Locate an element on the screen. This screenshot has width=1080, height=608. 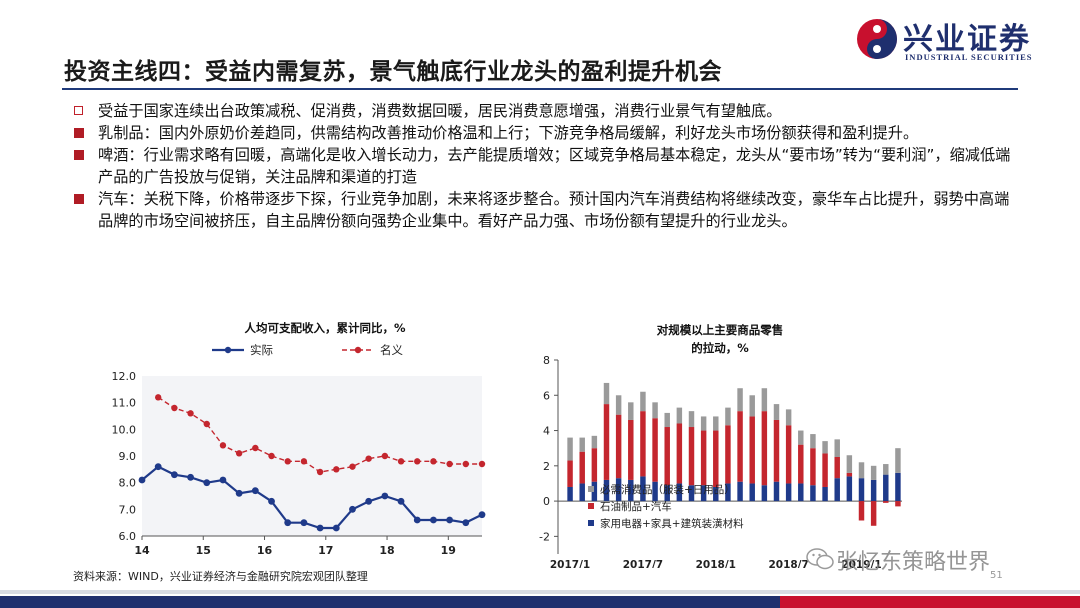
x-tick-label: 14 is located at coordinates (142, 550).